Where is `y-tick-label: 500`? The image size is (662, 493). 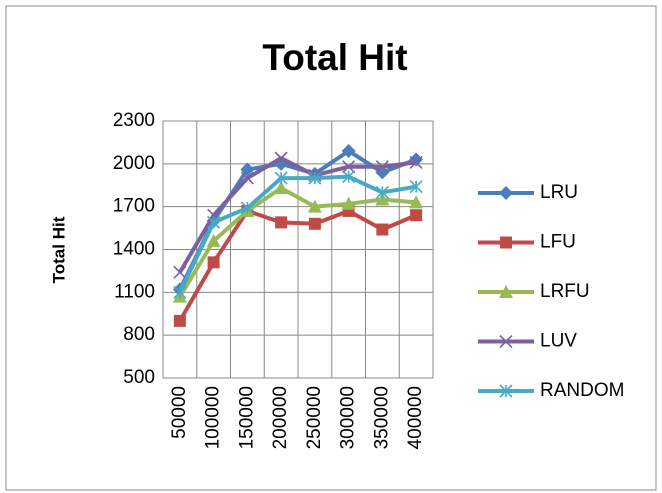 y-tick-label: 500 is located at coordinates (139, 377).